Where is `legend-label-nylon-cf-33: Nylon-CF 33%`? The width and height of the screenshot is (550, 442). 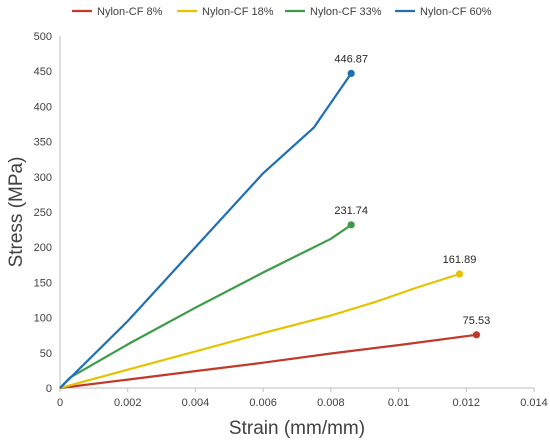 legend-label-nylon-cf-33: Nylon-CF 33% is located at coordinates (346, 12).